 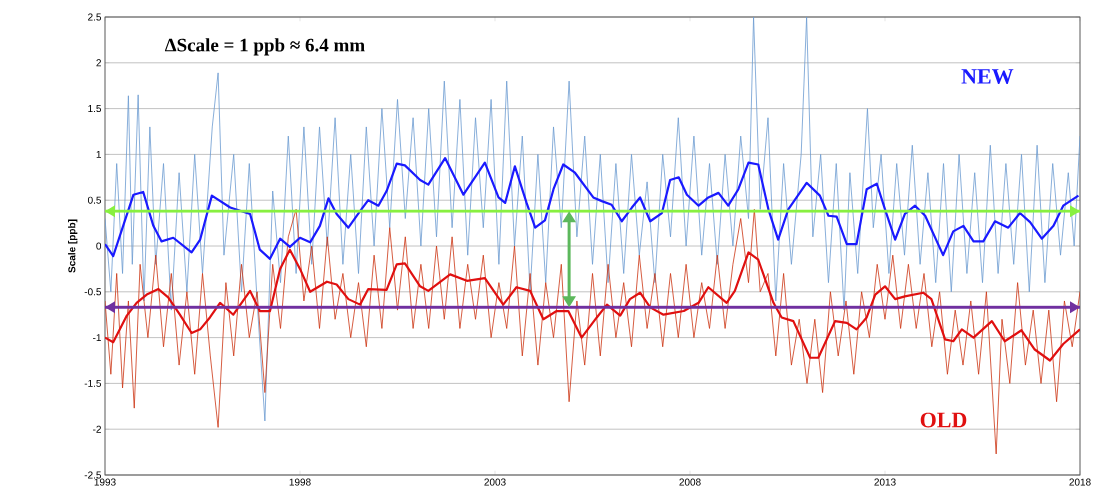 What do you see at coordinates (95, 17) in the screenshot?
I see `y-tick-label: 2.5` at bounding box center [95, 17].